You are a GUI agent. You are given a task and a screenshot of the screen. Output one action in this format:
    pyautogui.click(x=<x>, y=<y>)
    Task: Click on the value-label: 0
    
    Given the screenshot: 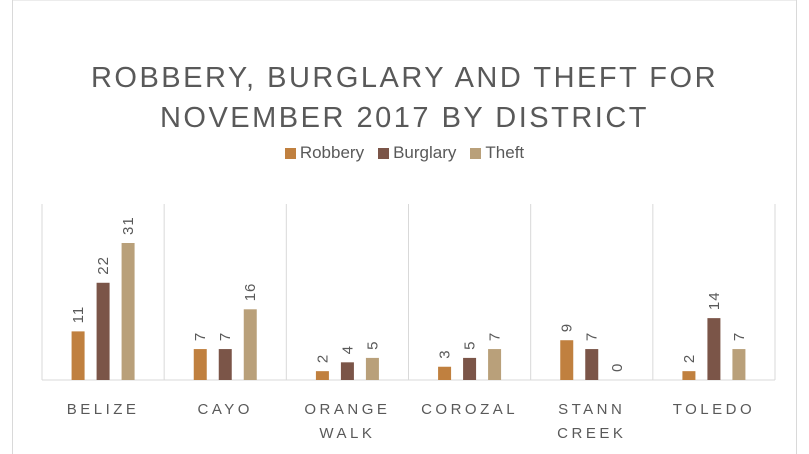 What is the action you would take?
    pyautogui.click(x=617, y=367)
    